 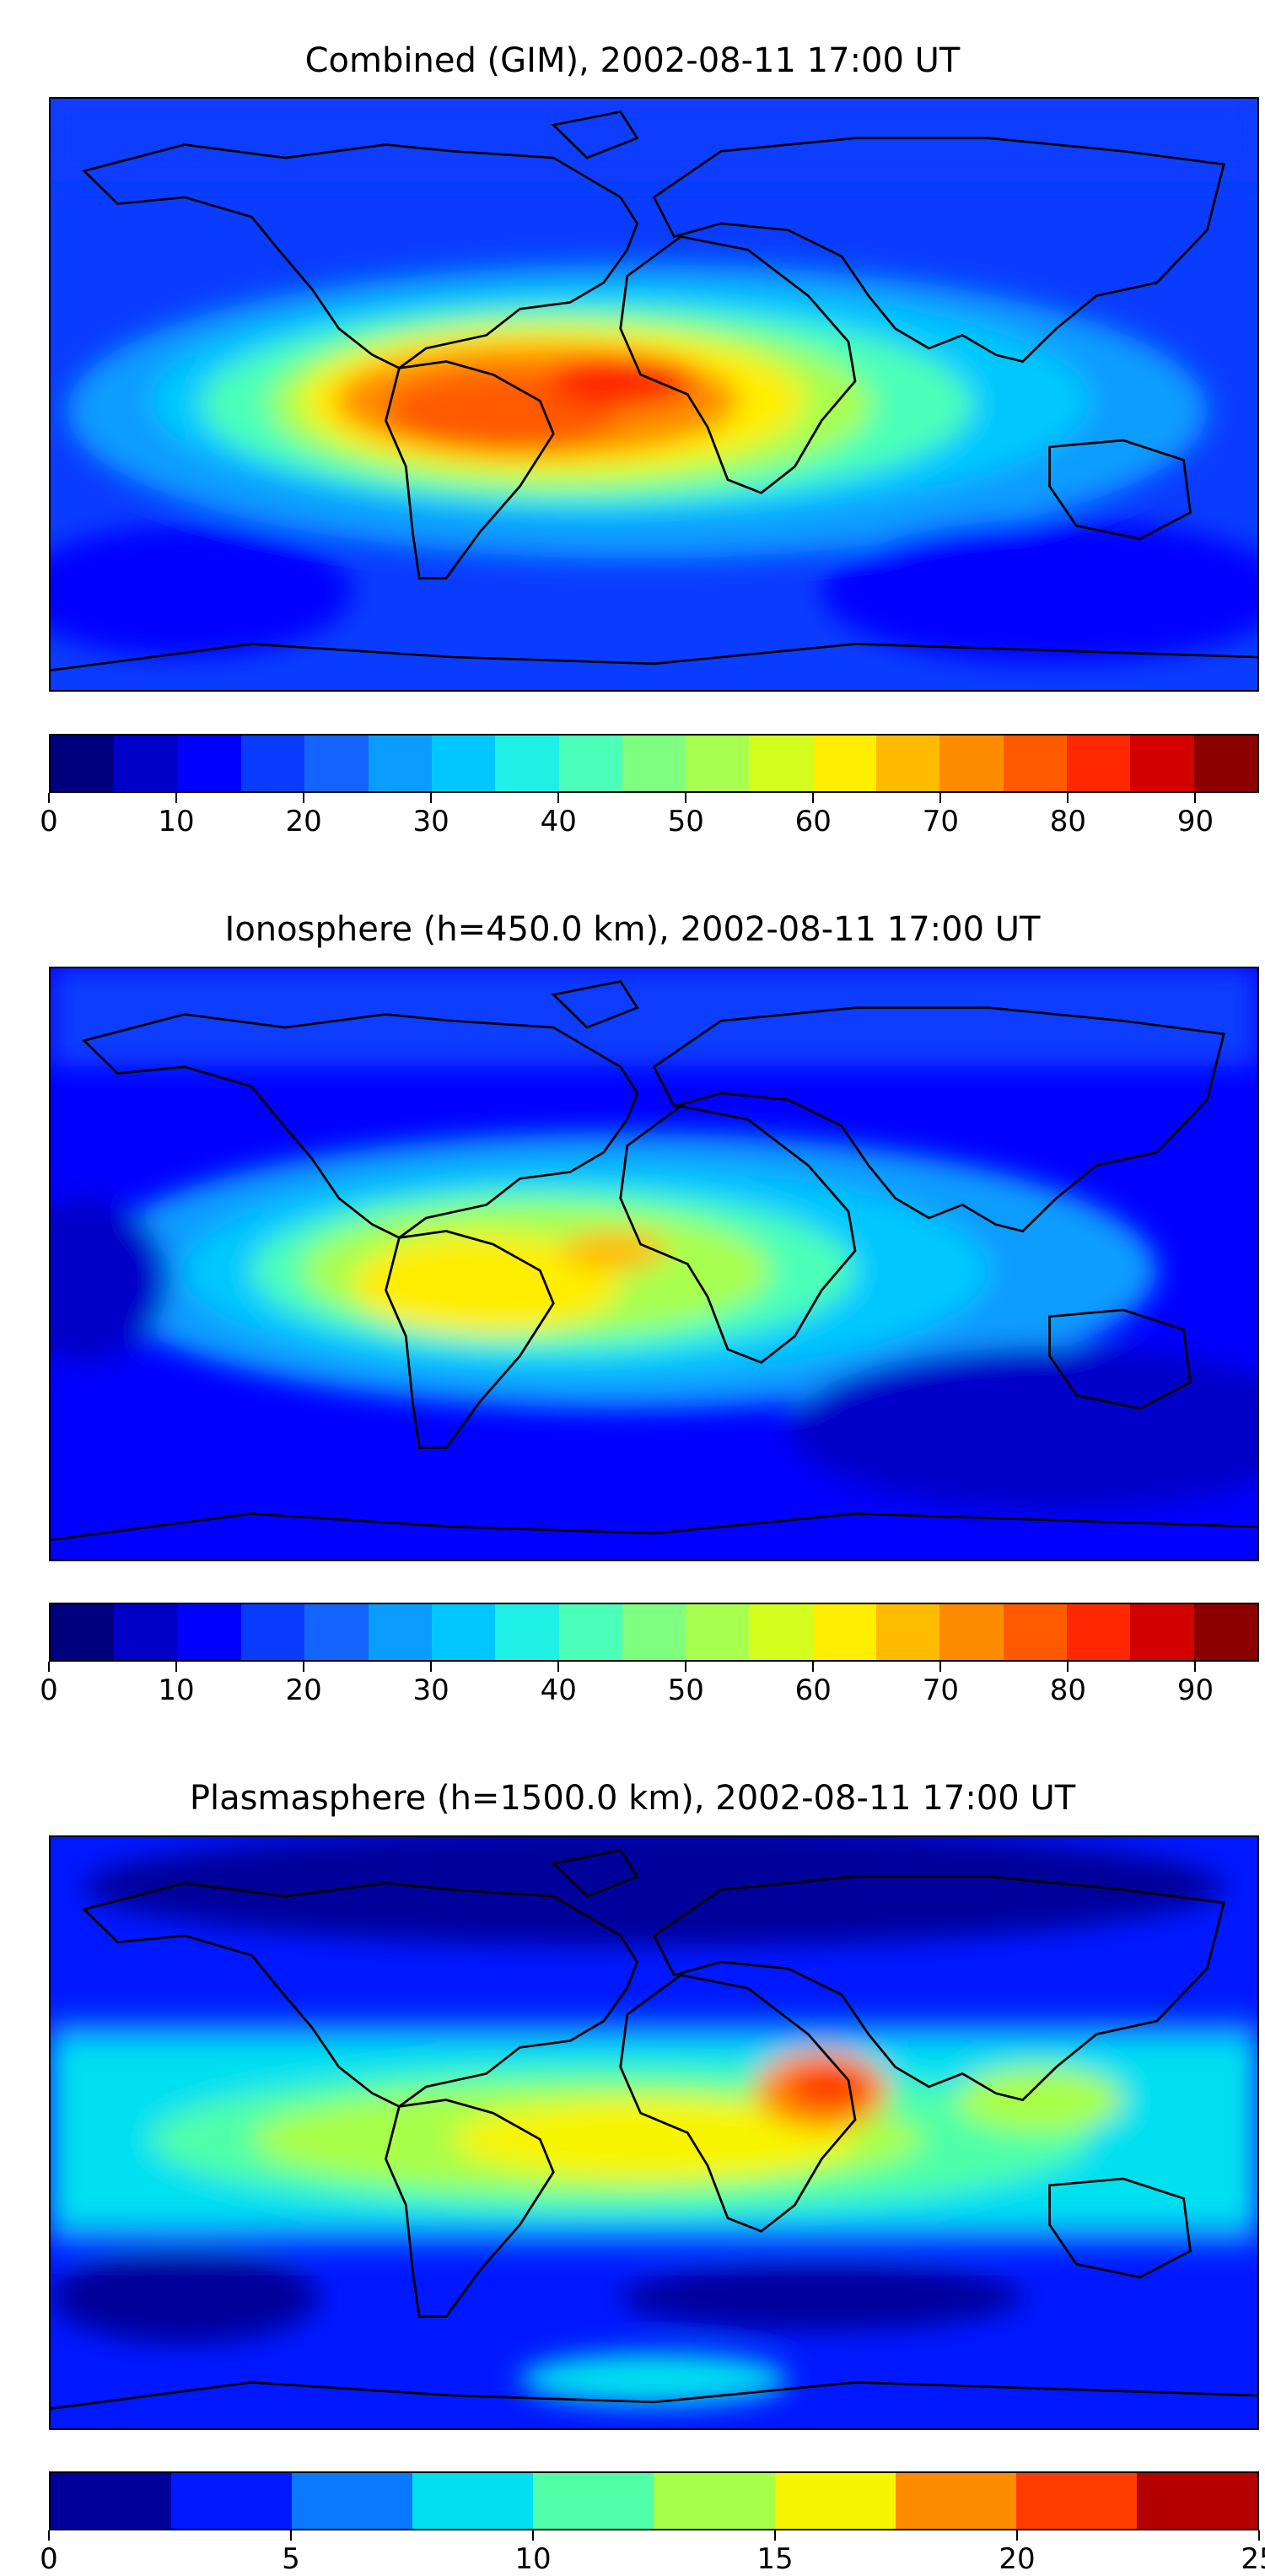 I want to click on colorbar-tick-label: 25, so click(x=1253, y=2559).